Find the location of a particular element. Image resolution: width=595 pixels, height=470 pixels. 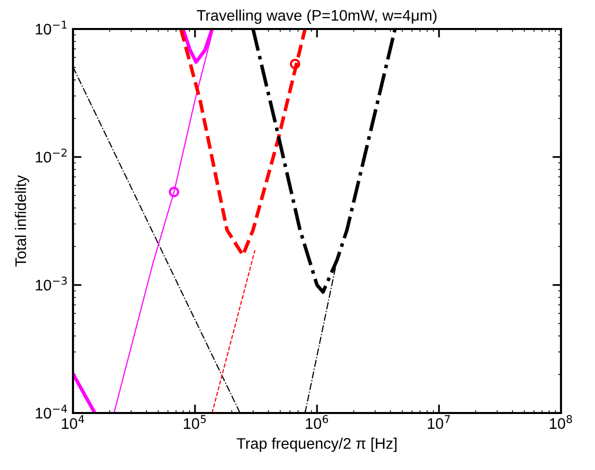

y-tick-label: 10$^{−1}$ is located at coordinates (51, 27).